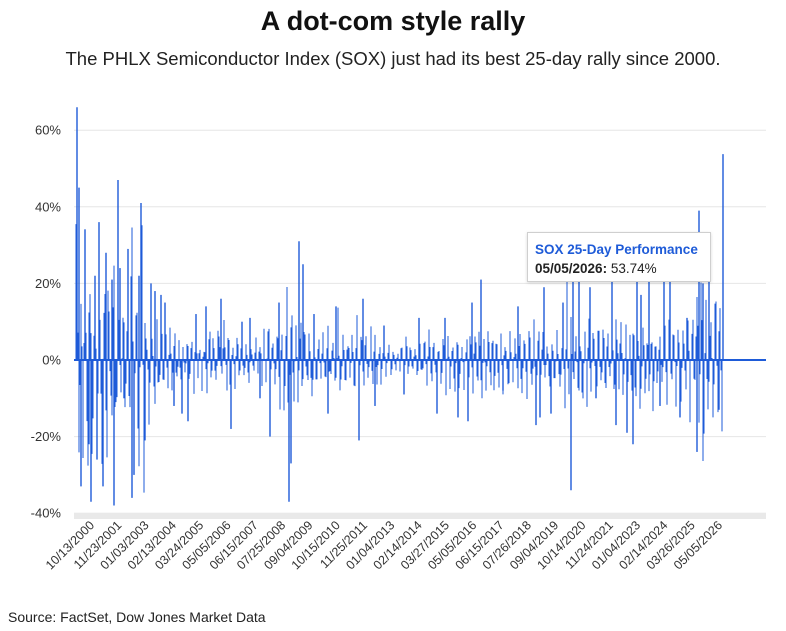 This screenshot has height=631, width=786. Describe the element at coordinates (46, 513) in the screenshot. I see `y-tick-label: -40%` at that location.